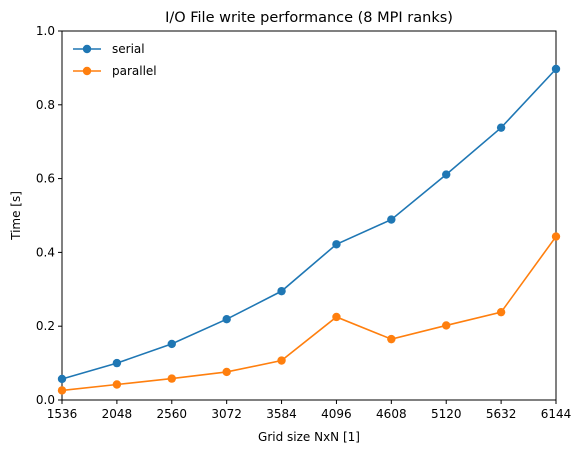 This screenshot has height=453, width=584. What do you see at coordinates (45, 326) in the screenshot?
I see `y-tick-label: 0.2` at bounding box center [45, 326].